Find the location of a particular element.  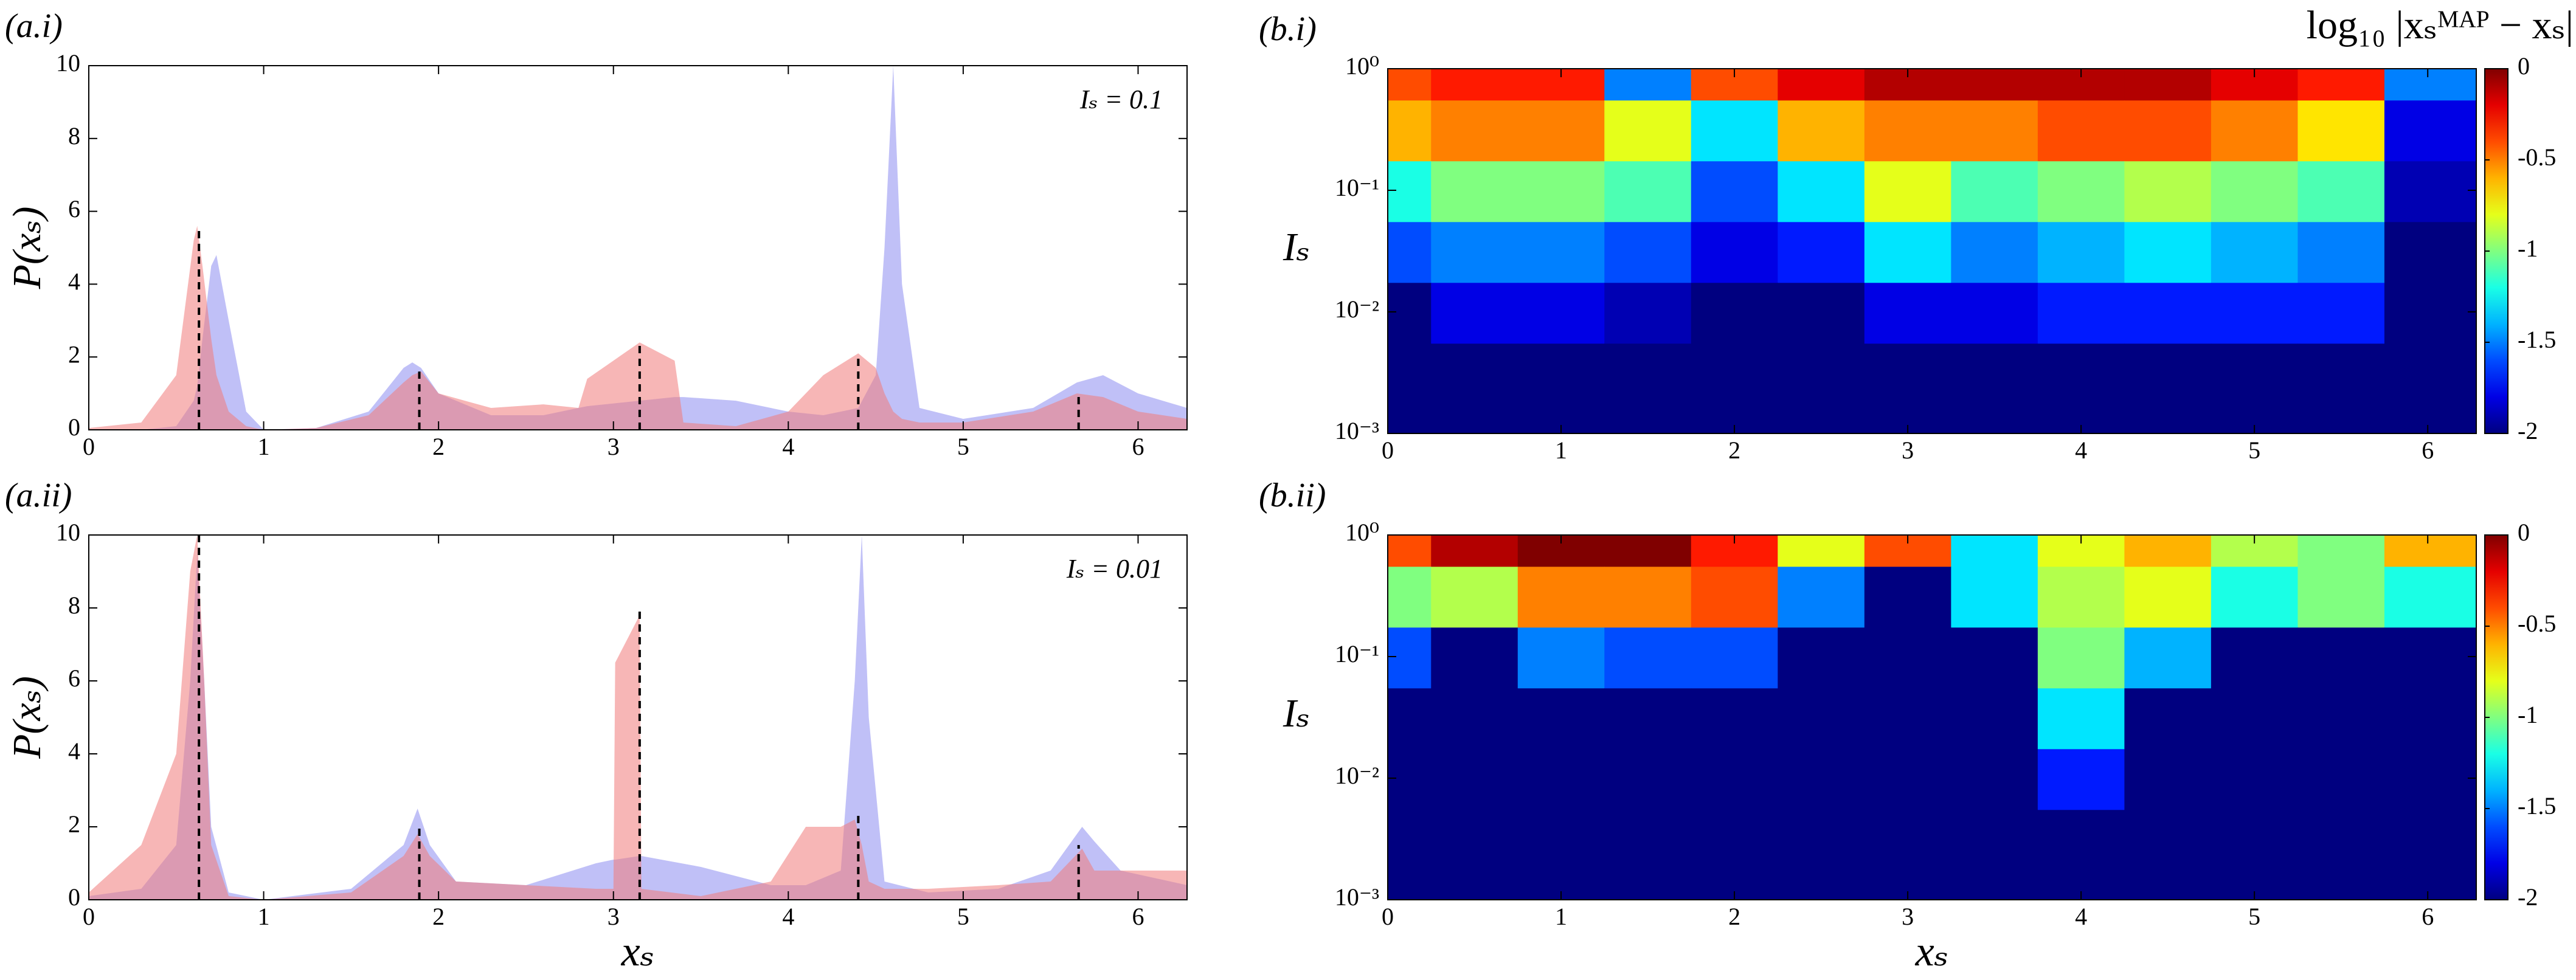

density-area is located at coordinates (638, 328).